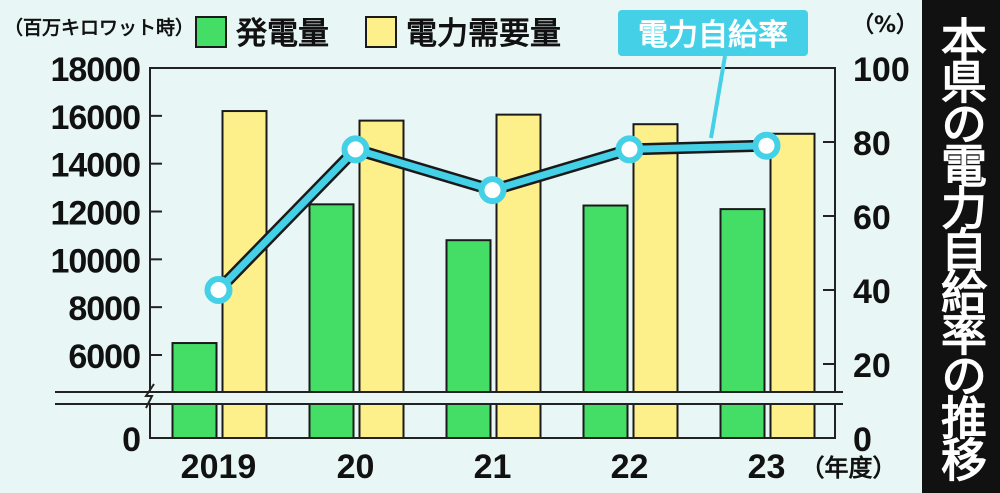  What do you see at coordinates (872, 218) in the screenshot?
I see `right-tick-label: 60` at bounding box center [872, 218].